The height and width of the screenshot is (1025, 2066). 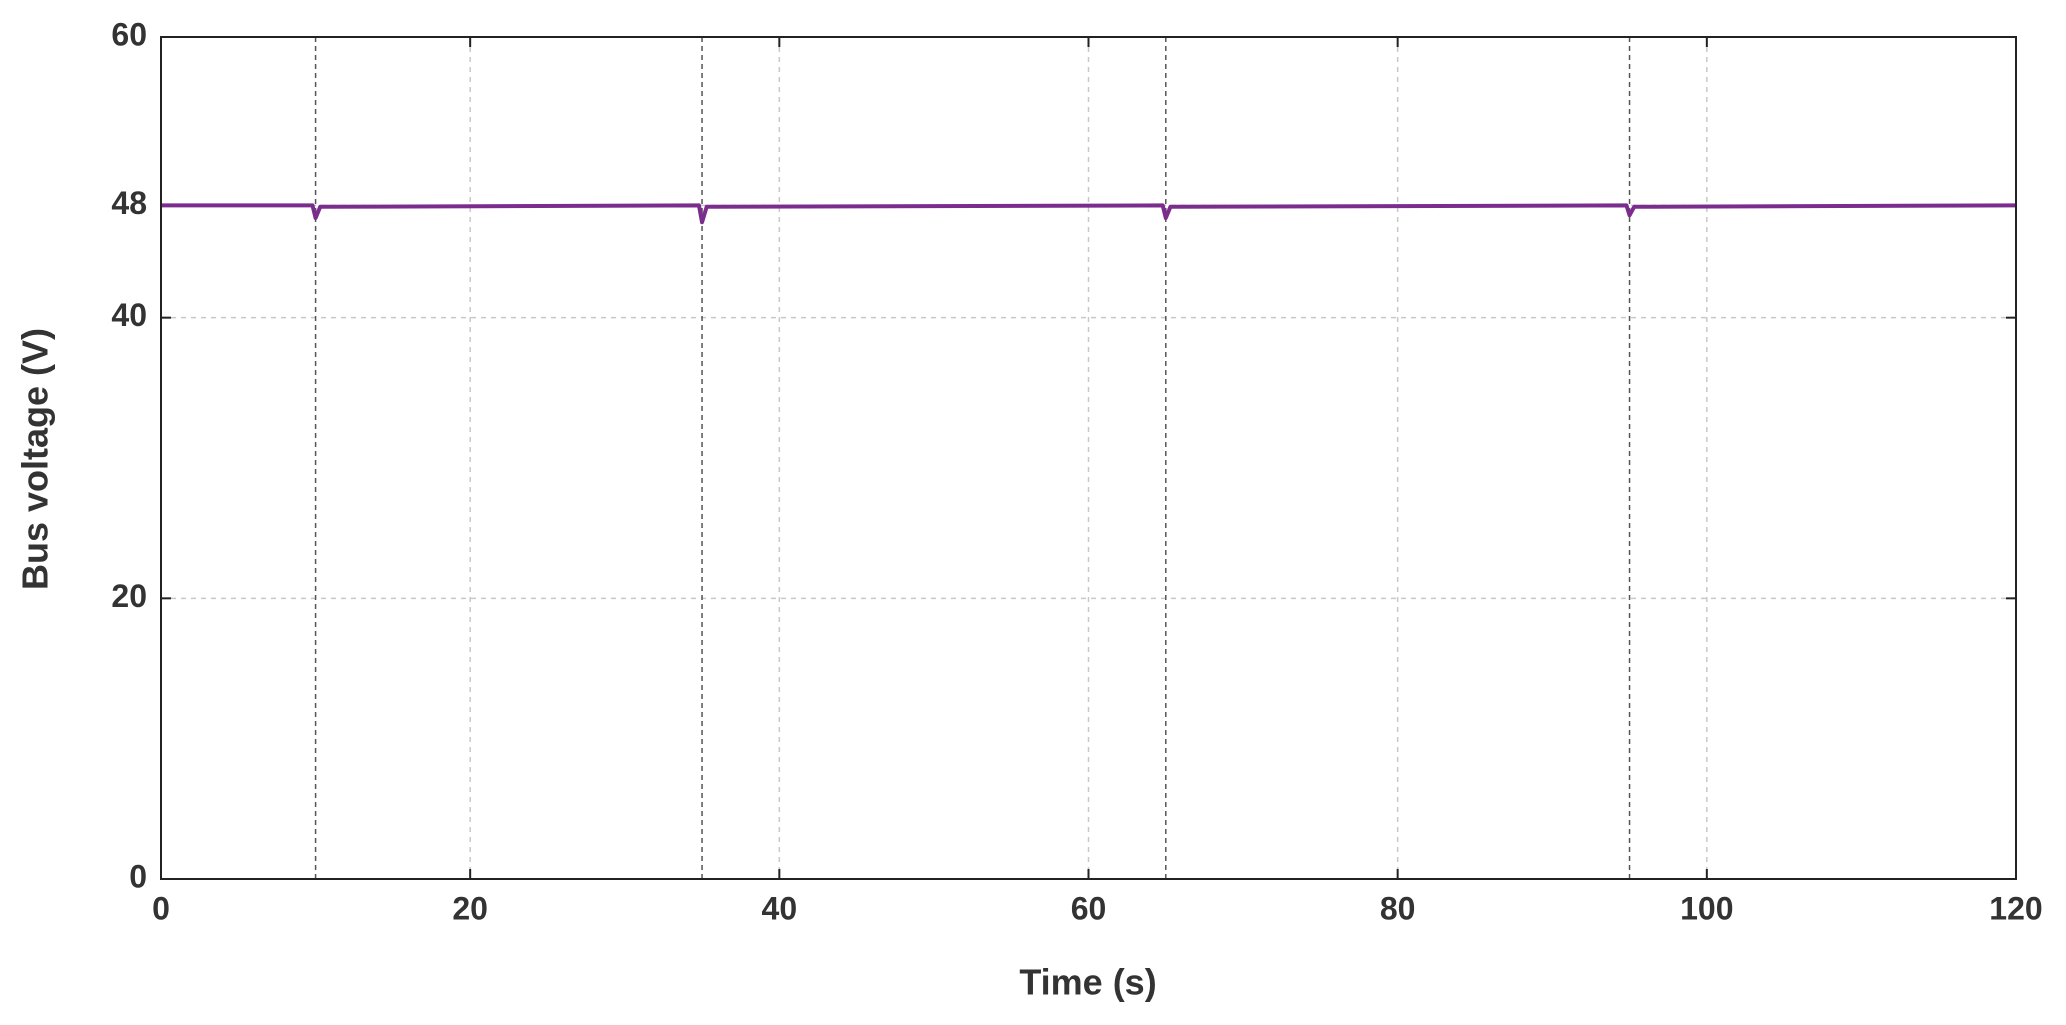 What do you see at coordinates (161, 908) in the screenshot?
I see `x-tick-label: 0` at bounding box center [161, 908].